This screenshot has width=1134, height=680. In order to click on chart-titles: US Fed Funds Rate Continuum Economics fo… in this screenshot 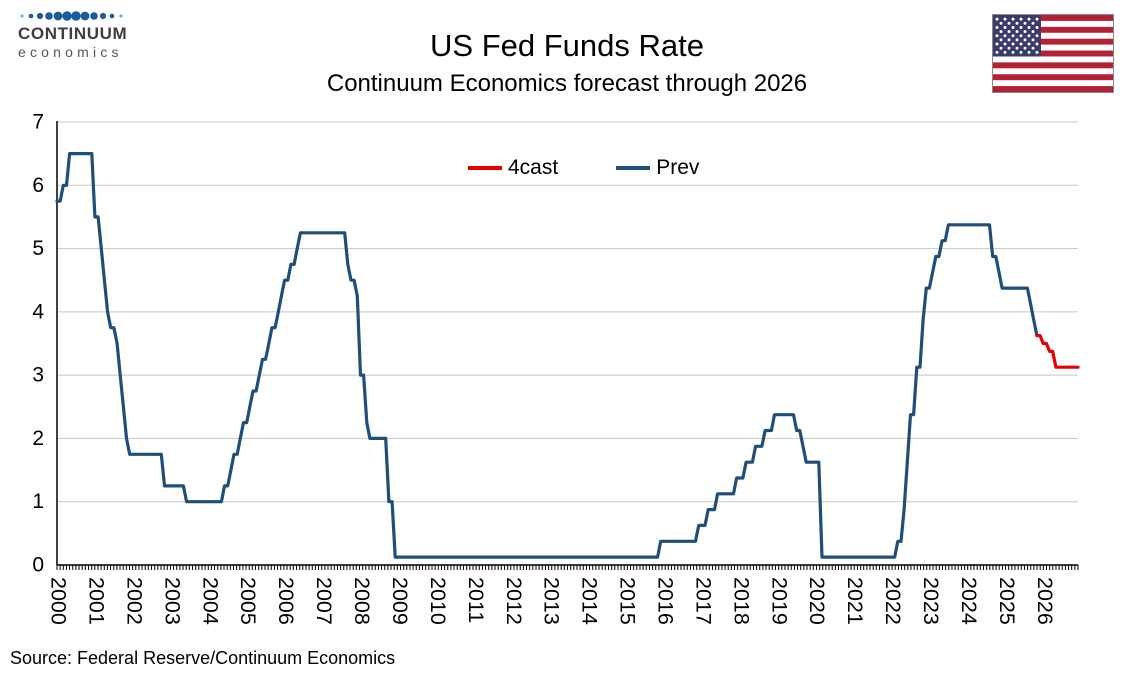, I will do `click(567, 63)`.